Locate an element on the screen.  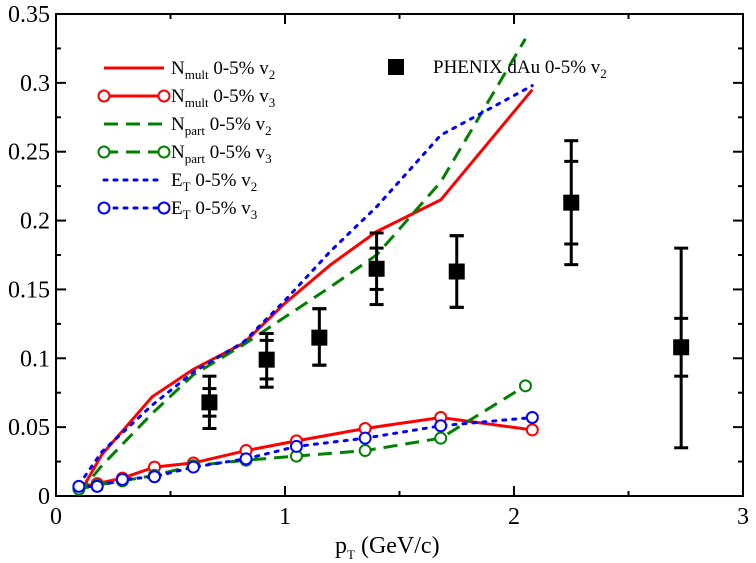
legend-label: Nmult 0-5% v3 is located at coordinates (223, 98).